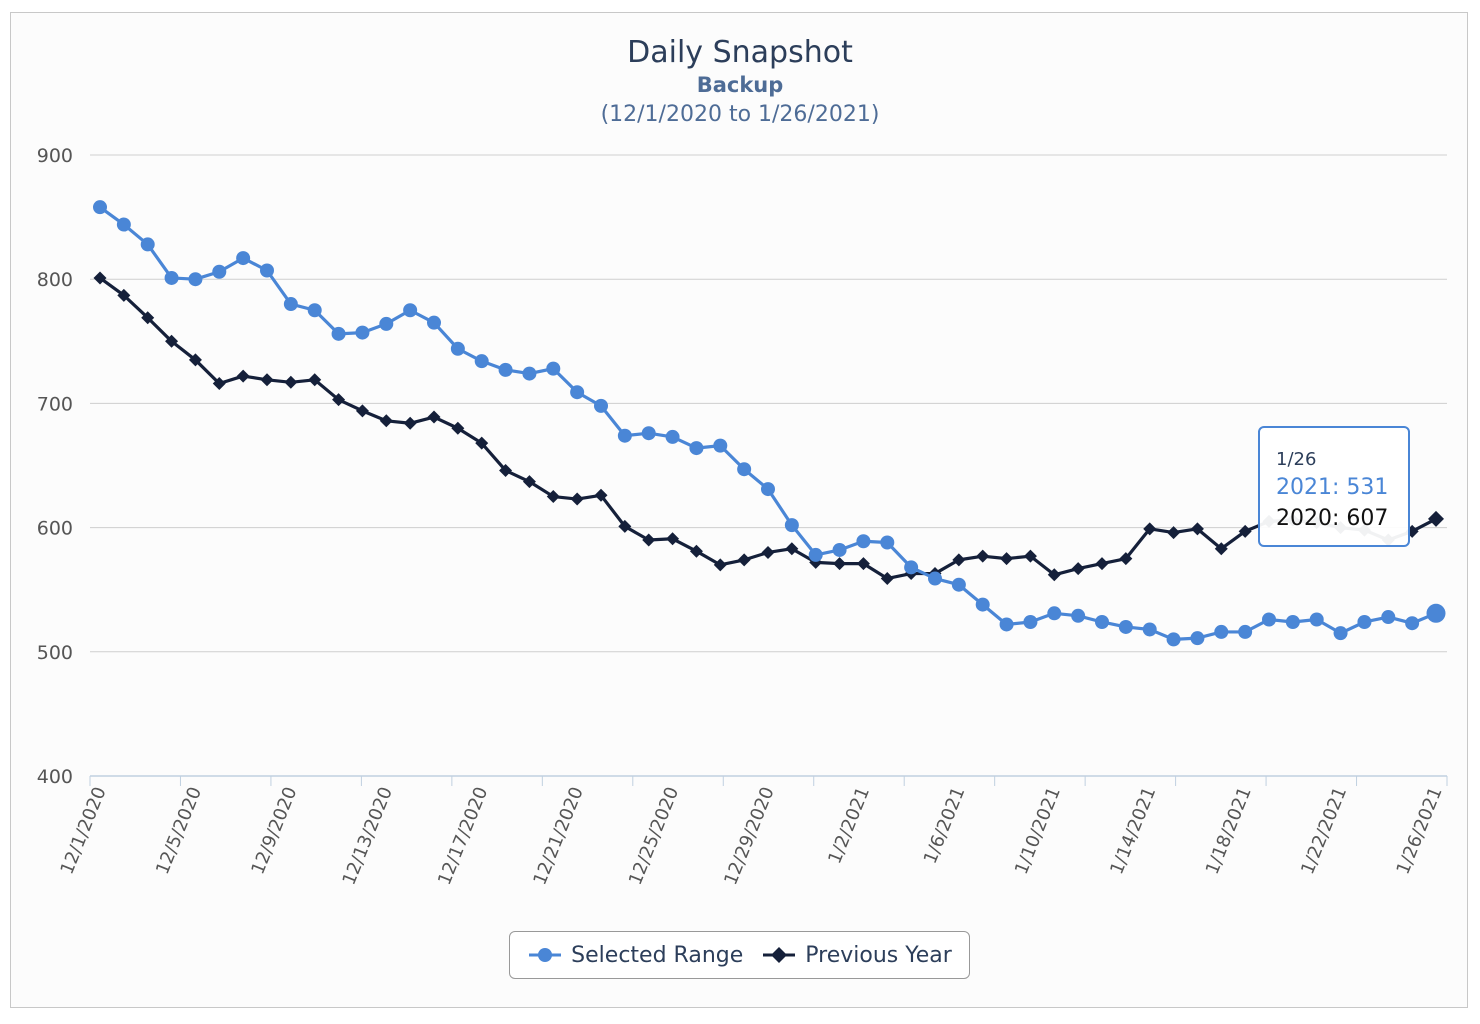 The height and width of the screenshot is (1024, 1480). What do you see at coordinates (463, 836) in the screenshot?
I see `x-tick-label: 12/17/2020` at bounding box center [463, 836].